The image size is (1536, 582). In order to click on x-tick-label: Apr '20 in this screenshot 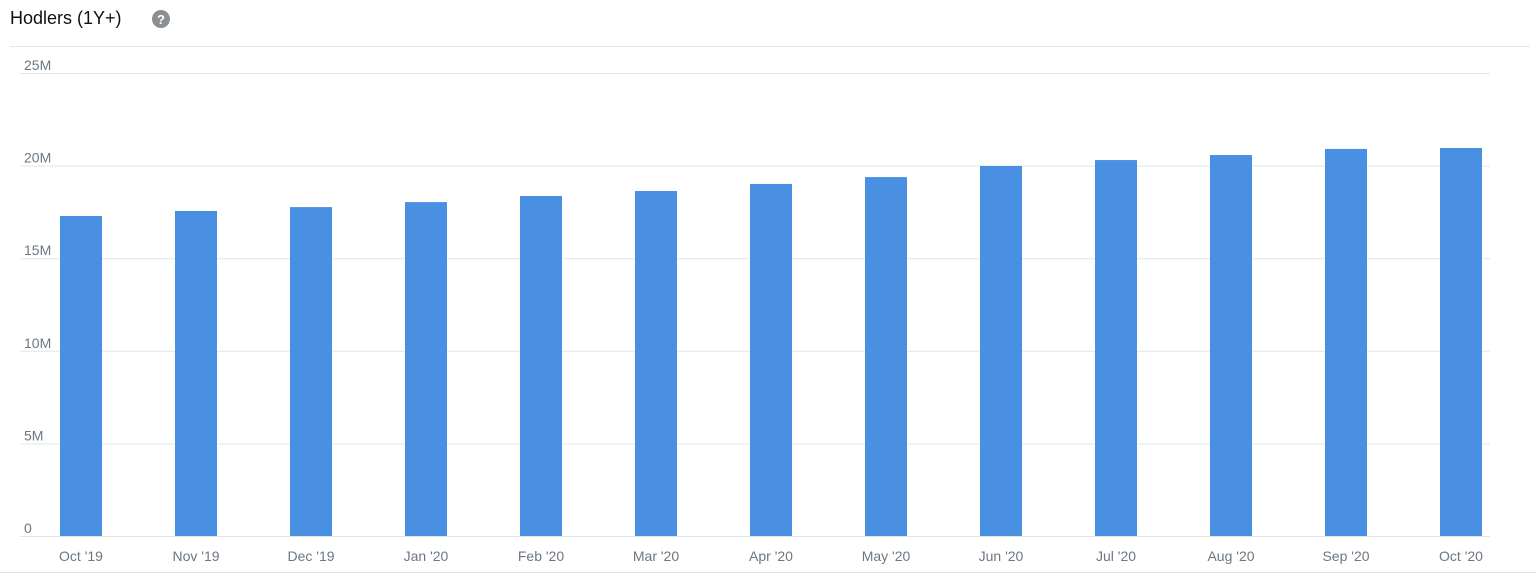, I will do `click(771, 556)`.